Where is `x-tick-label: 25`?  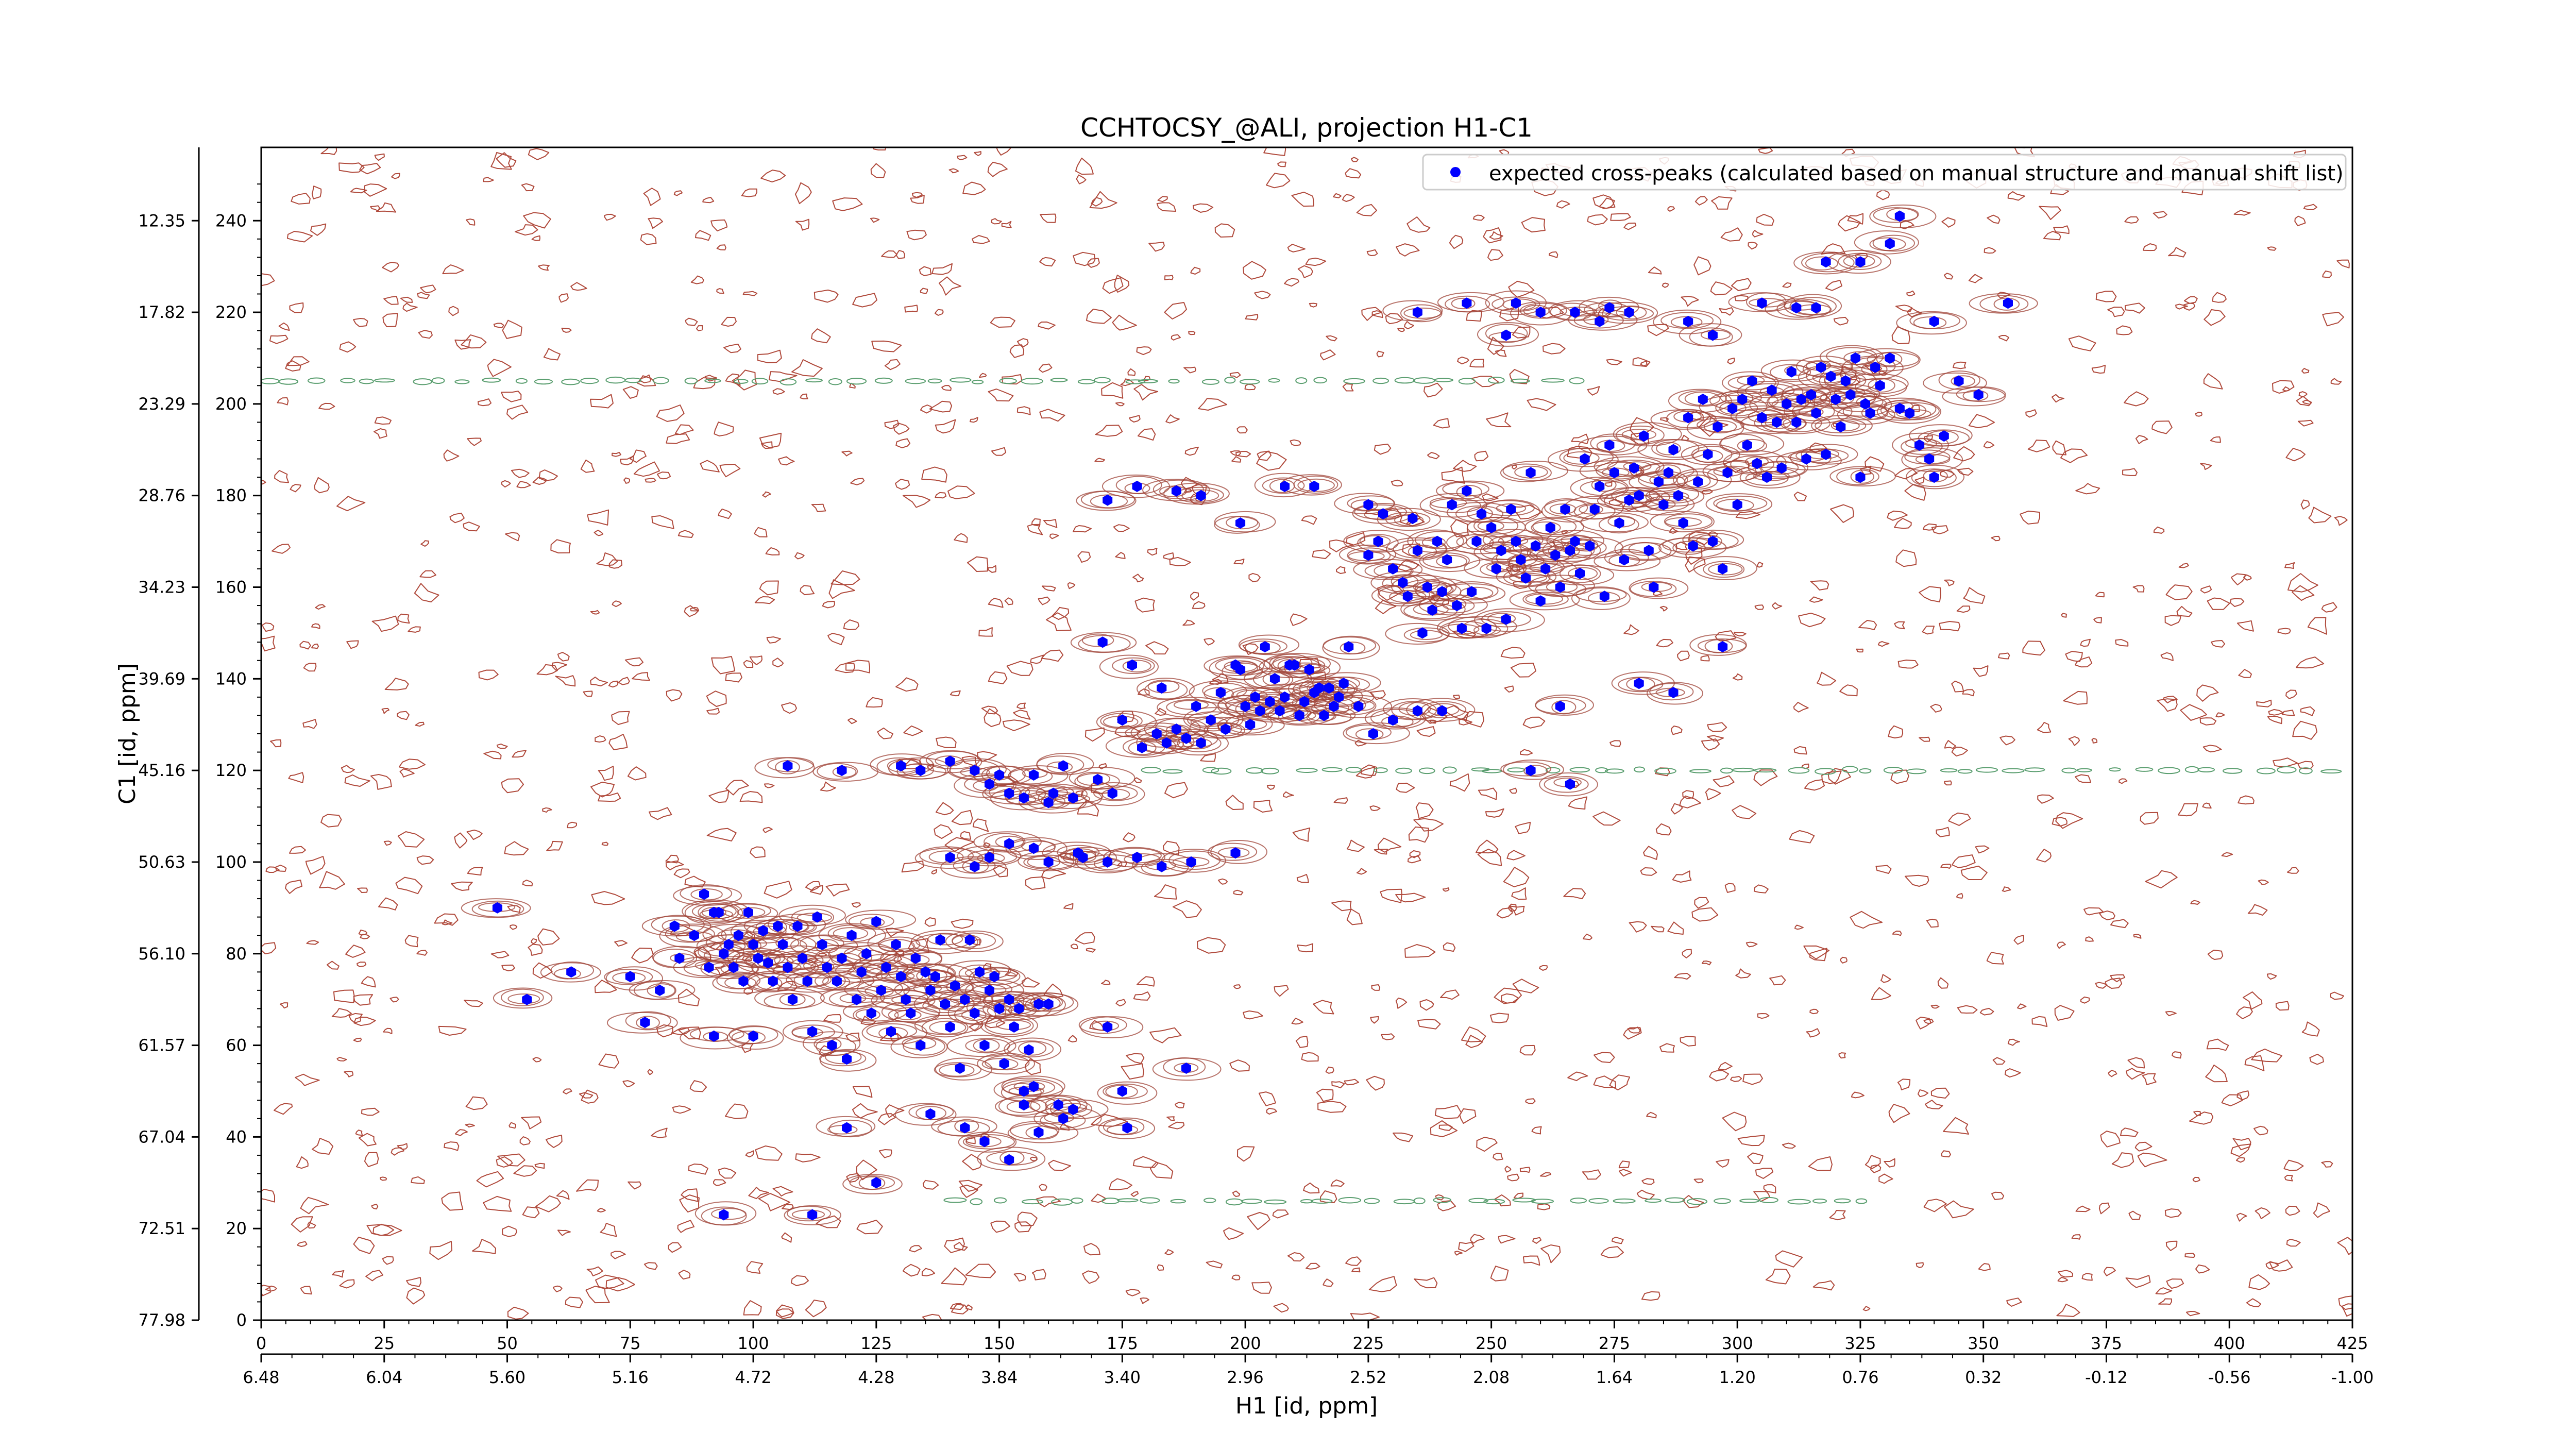 x-tick-label: 25 is located at coordinates (384, 1343).